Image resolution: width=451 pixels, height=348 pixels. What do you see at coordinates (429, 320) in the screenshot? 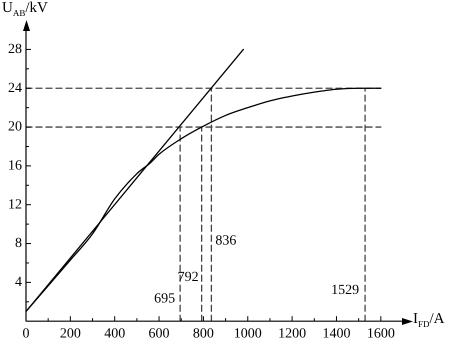
I see `x-axis-title: I$_{FD}$/A` at bounding box center [429, 320].